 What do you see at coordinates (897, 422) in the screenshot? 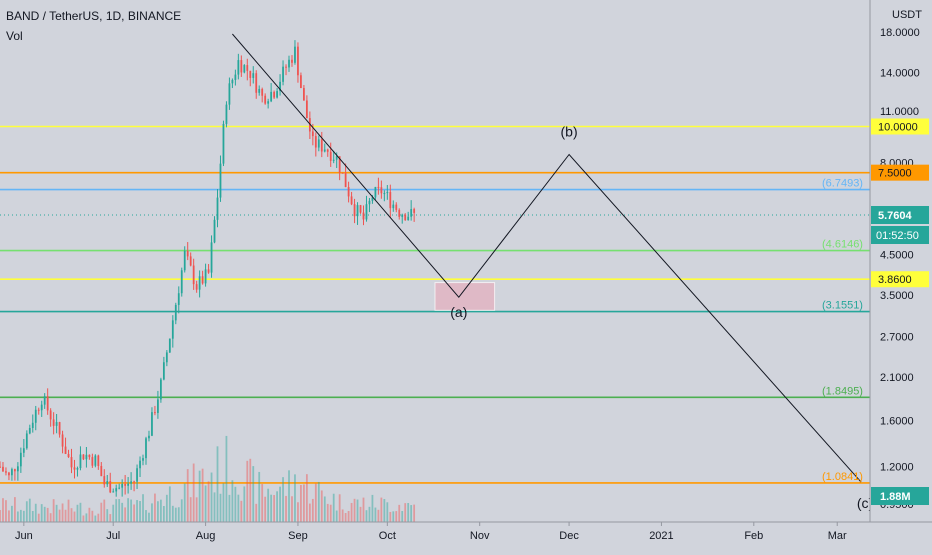
I see `price-tick-label: 1.6000` at bounding box center [897, 422].